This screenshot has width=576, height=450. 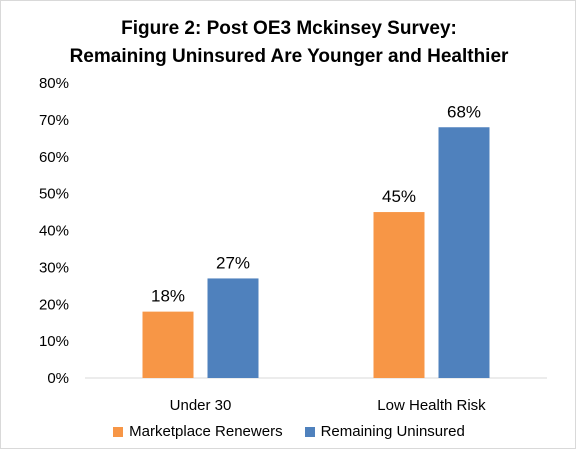 What do you see at coordinates (168, 296) in the screenshot?
I see `data-label: 18%` at bounding box center [168, 296].